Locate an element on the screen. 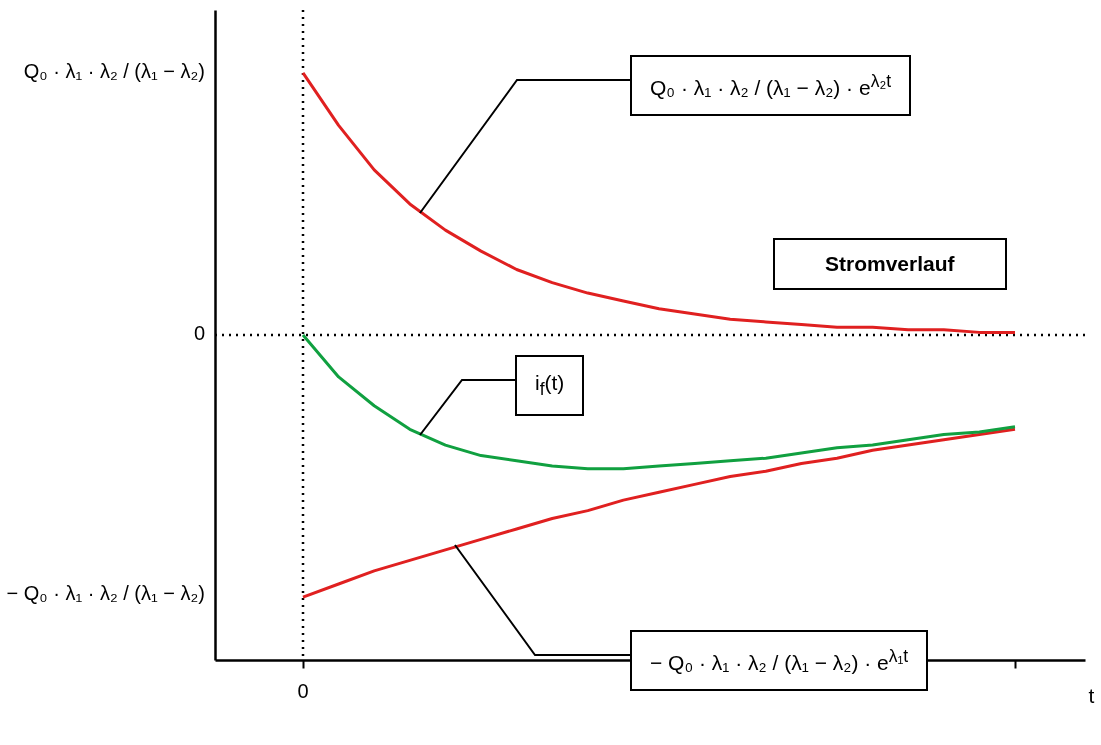 The width and height of the screenshot is (1101, 745). annotation: Q₀ · λ₁ · λ₂ / (λ₁ − λ₂) · e$^{λ₂t}$ is located at coordinates (771, 85).